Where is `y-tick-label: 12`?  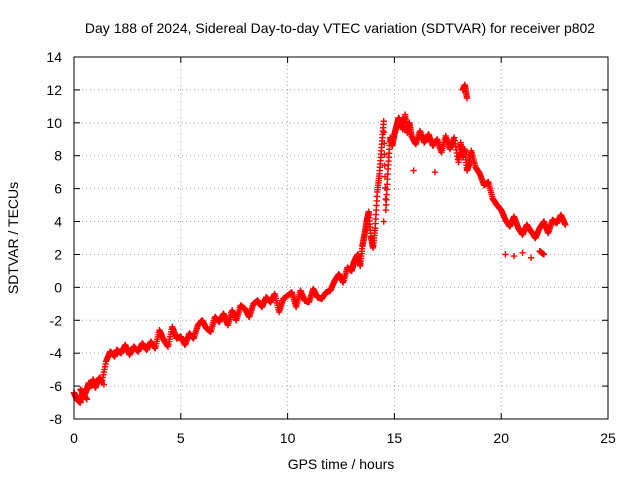
y-tick-label: 12 is located at coordinates (54, 90).